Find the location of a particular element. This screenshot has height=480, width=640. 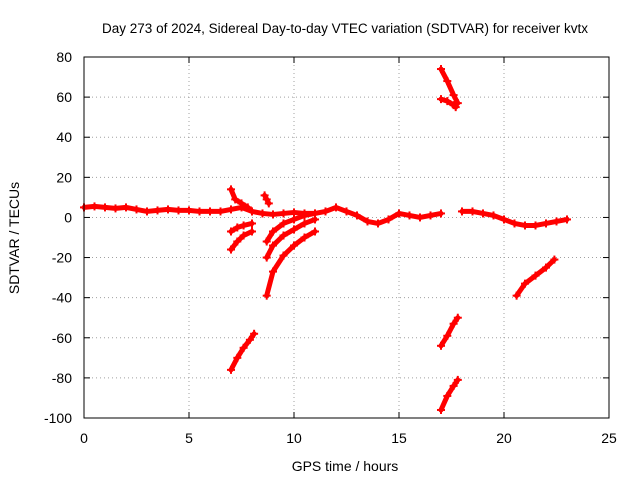

y-tick-label: -100 is located at coordinates (58, 418).